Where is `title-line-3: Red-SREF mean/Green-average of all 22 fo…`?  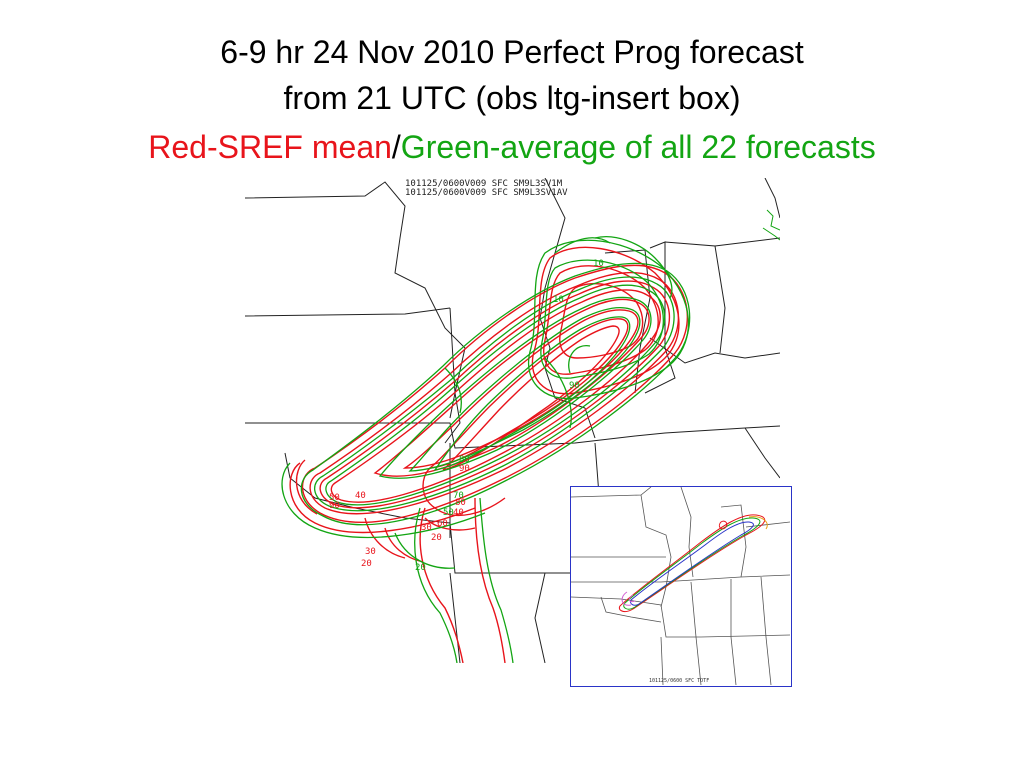 title-line-3: Red-SREF mean/Green-average of all 22 fo… is located at coordinates (512, 147).